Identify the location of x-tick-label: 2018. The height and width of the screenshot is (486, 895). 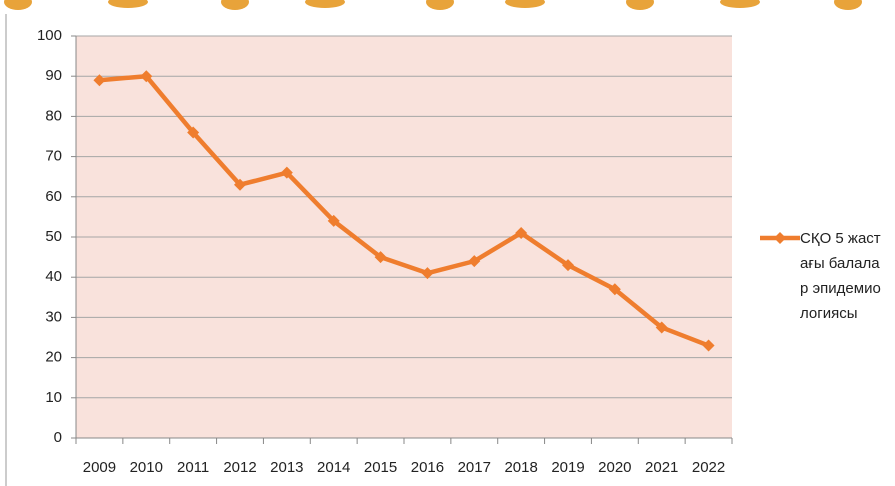
(520, 467).